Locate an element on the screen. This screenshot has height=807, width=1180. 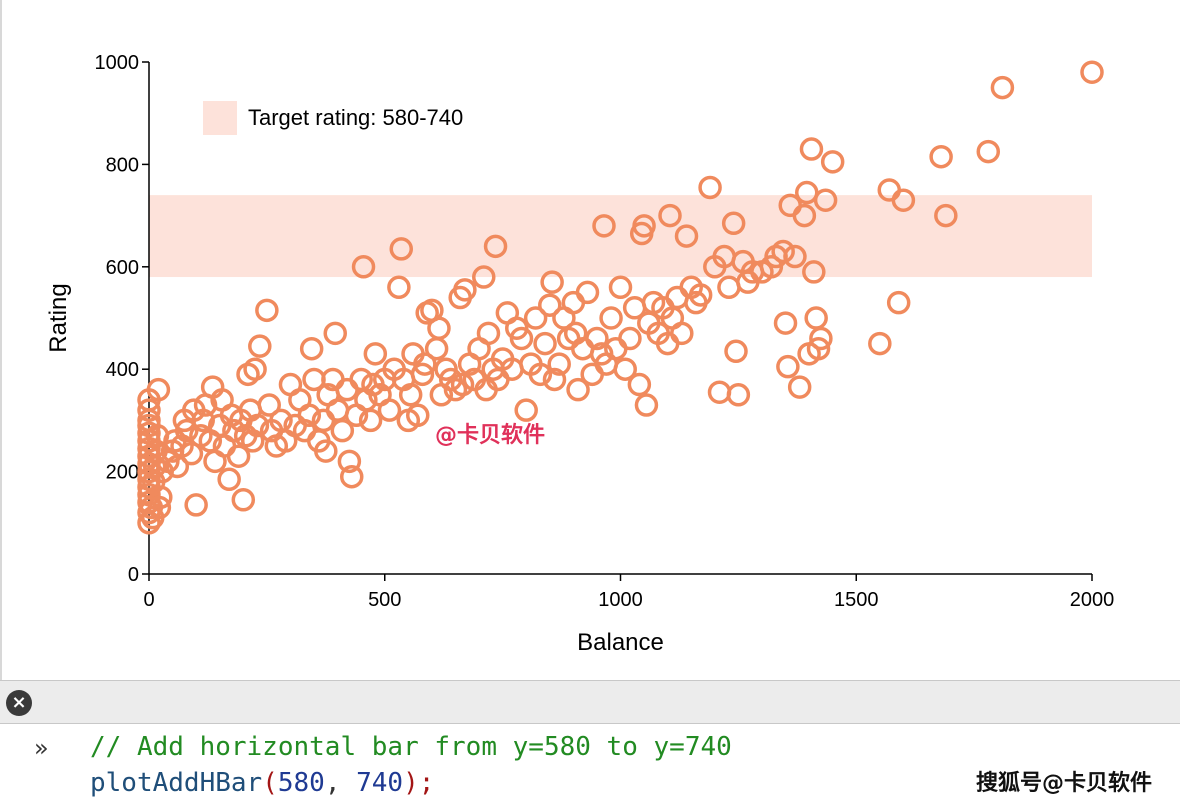
x-tick-label: 1000 is located at coordinates (620, 600).